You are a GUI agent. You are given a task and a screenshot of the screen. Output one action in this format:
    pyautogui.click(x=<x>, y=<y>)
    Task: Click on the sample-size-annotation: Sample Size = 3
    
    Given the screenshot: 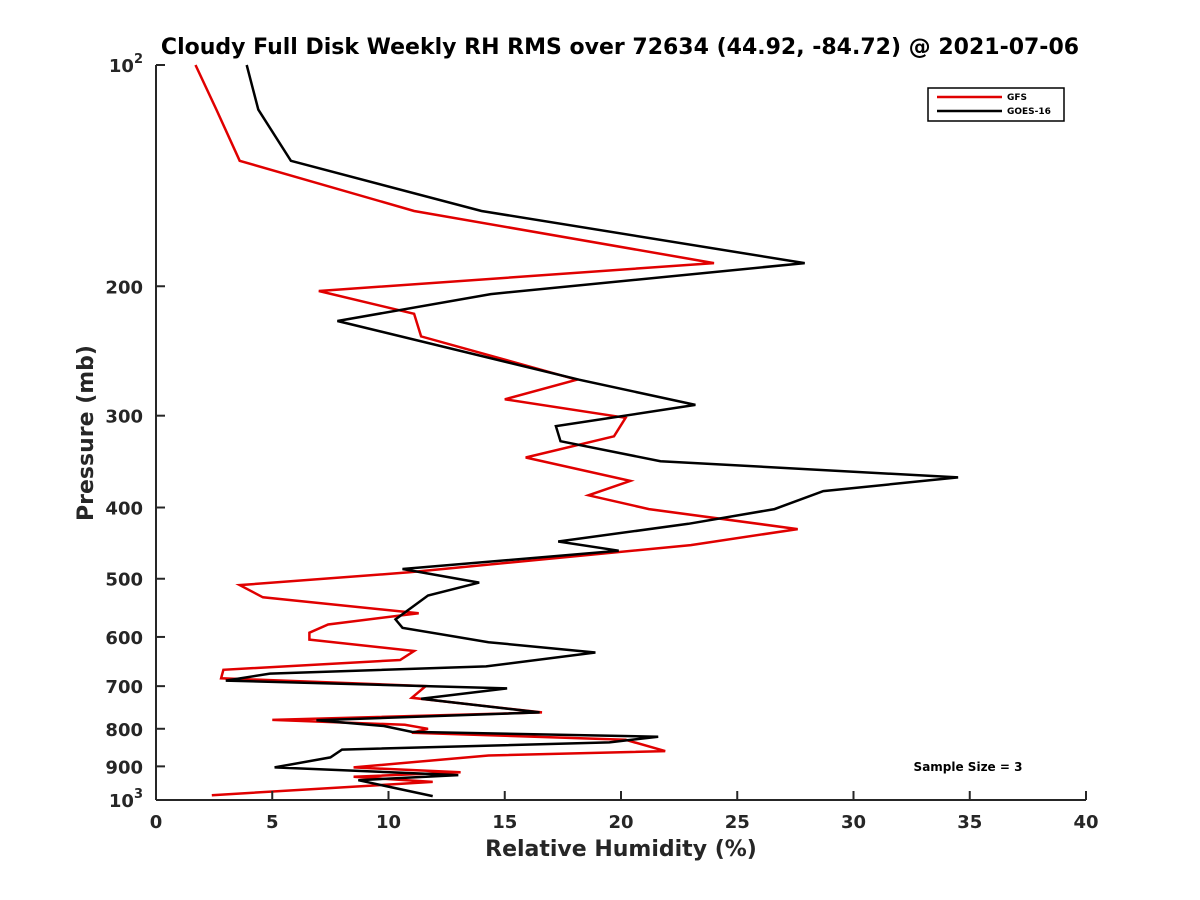 What is the action you would take?
    pyautogui.click(x=968, y=767)
    